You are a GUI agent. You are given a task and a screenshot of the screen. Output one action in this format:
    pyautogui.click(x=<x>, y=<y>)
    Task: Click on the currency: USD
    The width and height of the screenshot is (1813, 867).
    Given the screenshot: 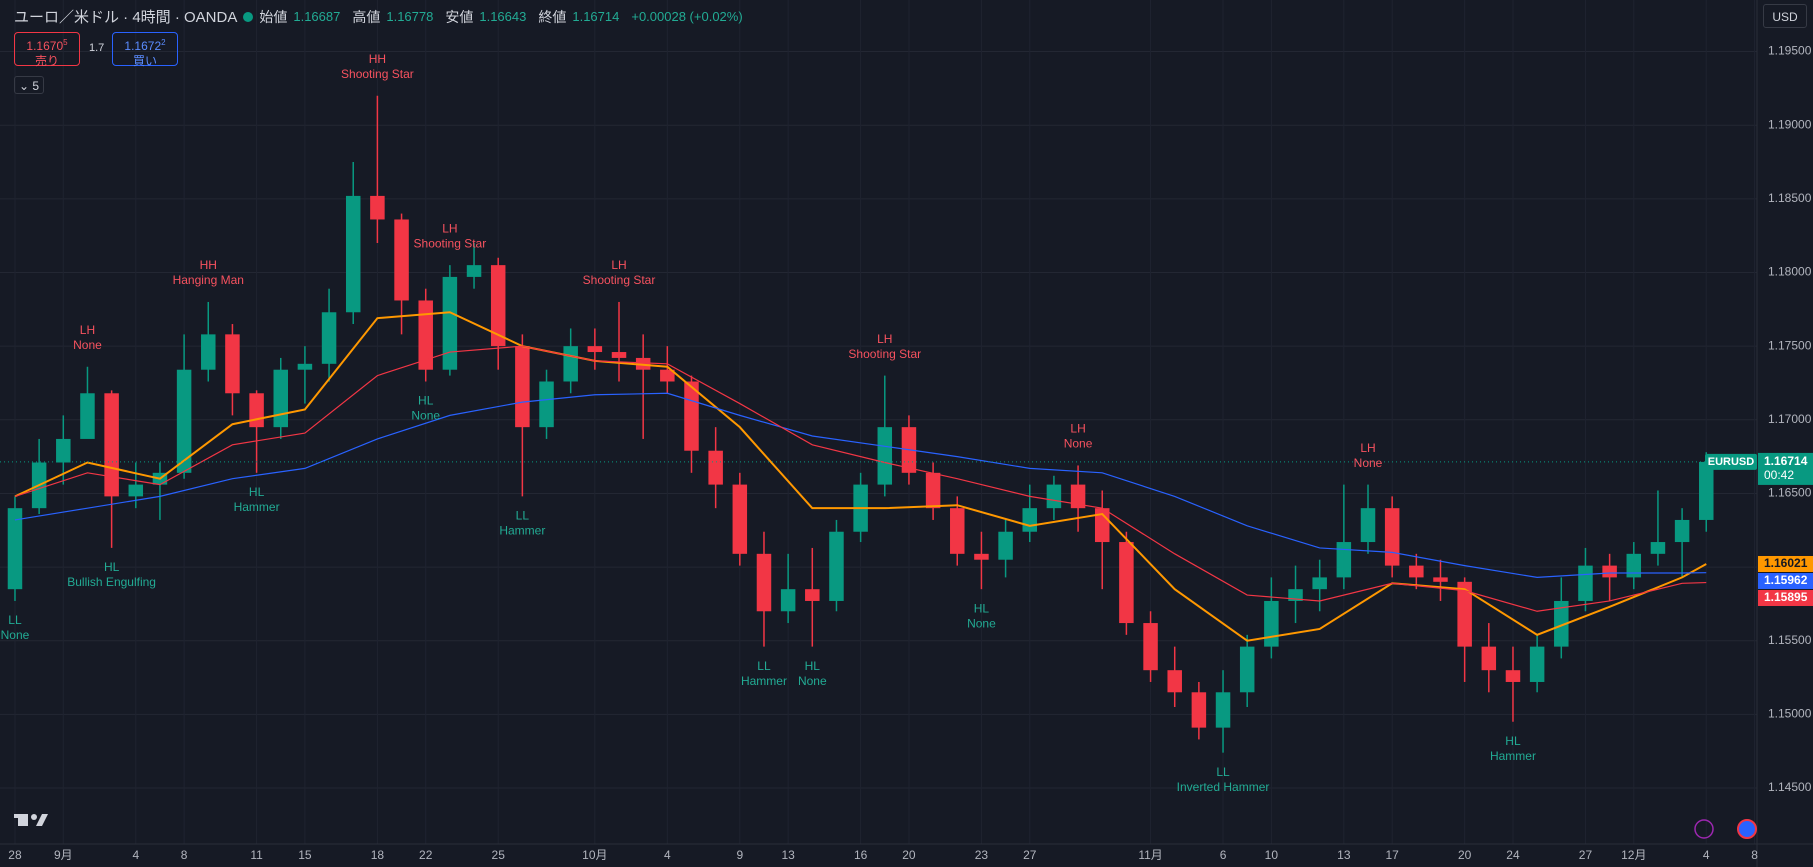 What is the action you would take?
    pyautogui.click(x=1785, y=17)
    